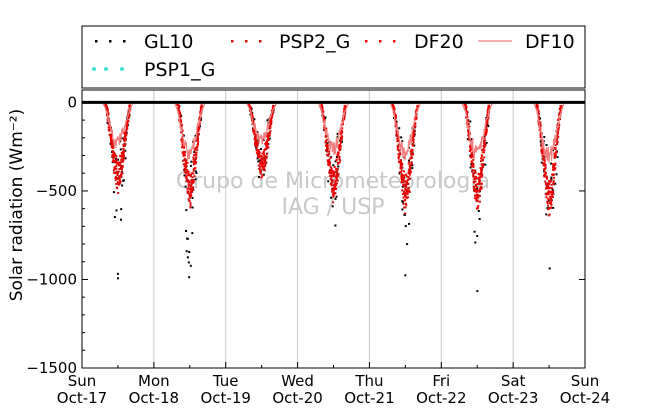 This screenshot has width=650, height=409. Describe the element at coordinates (441, 398) in the screenshot. I see `x-tick-label: Oct-22` at that location.